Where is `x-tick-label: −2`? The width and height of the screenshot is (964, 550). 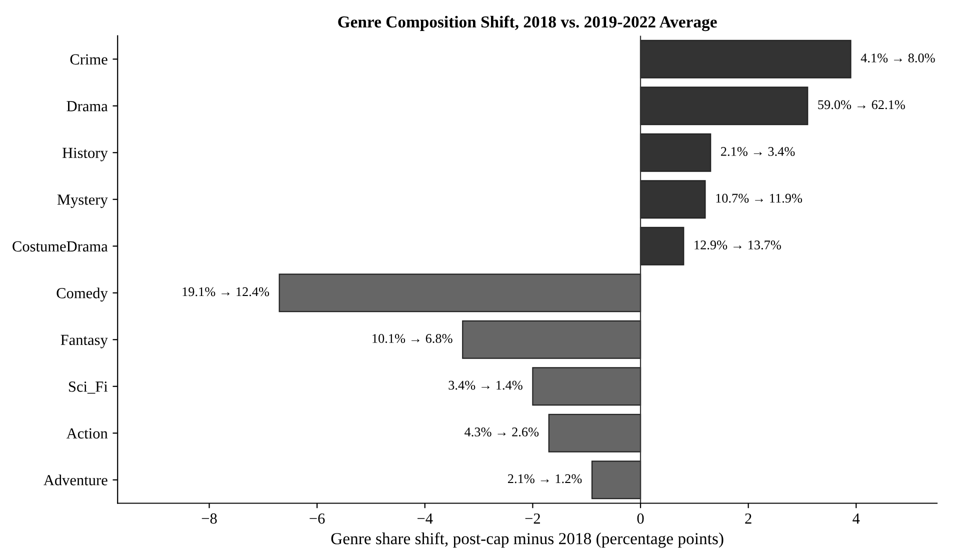 x-tick-label: −2 is located at coordinates (532, 518).